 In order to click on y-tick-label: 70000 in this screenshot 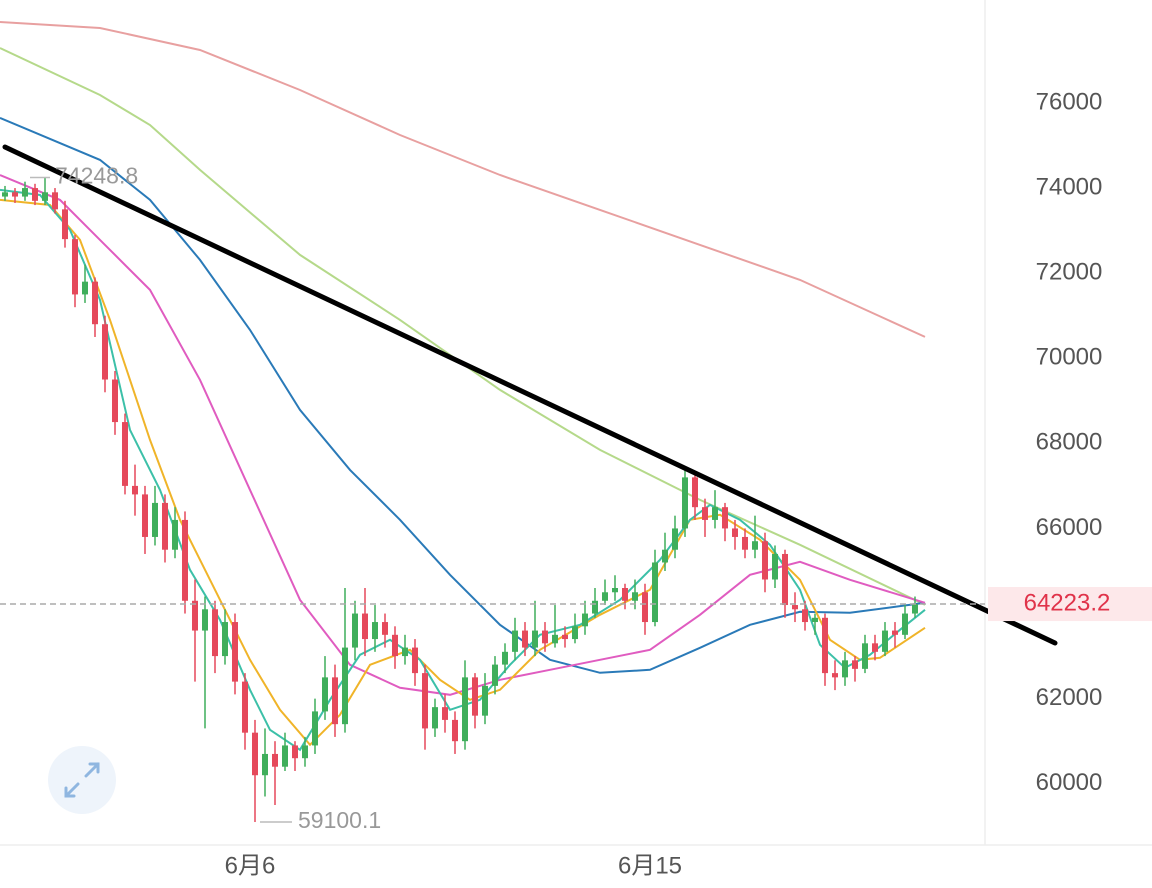, I will do `click(1069, 357)`.